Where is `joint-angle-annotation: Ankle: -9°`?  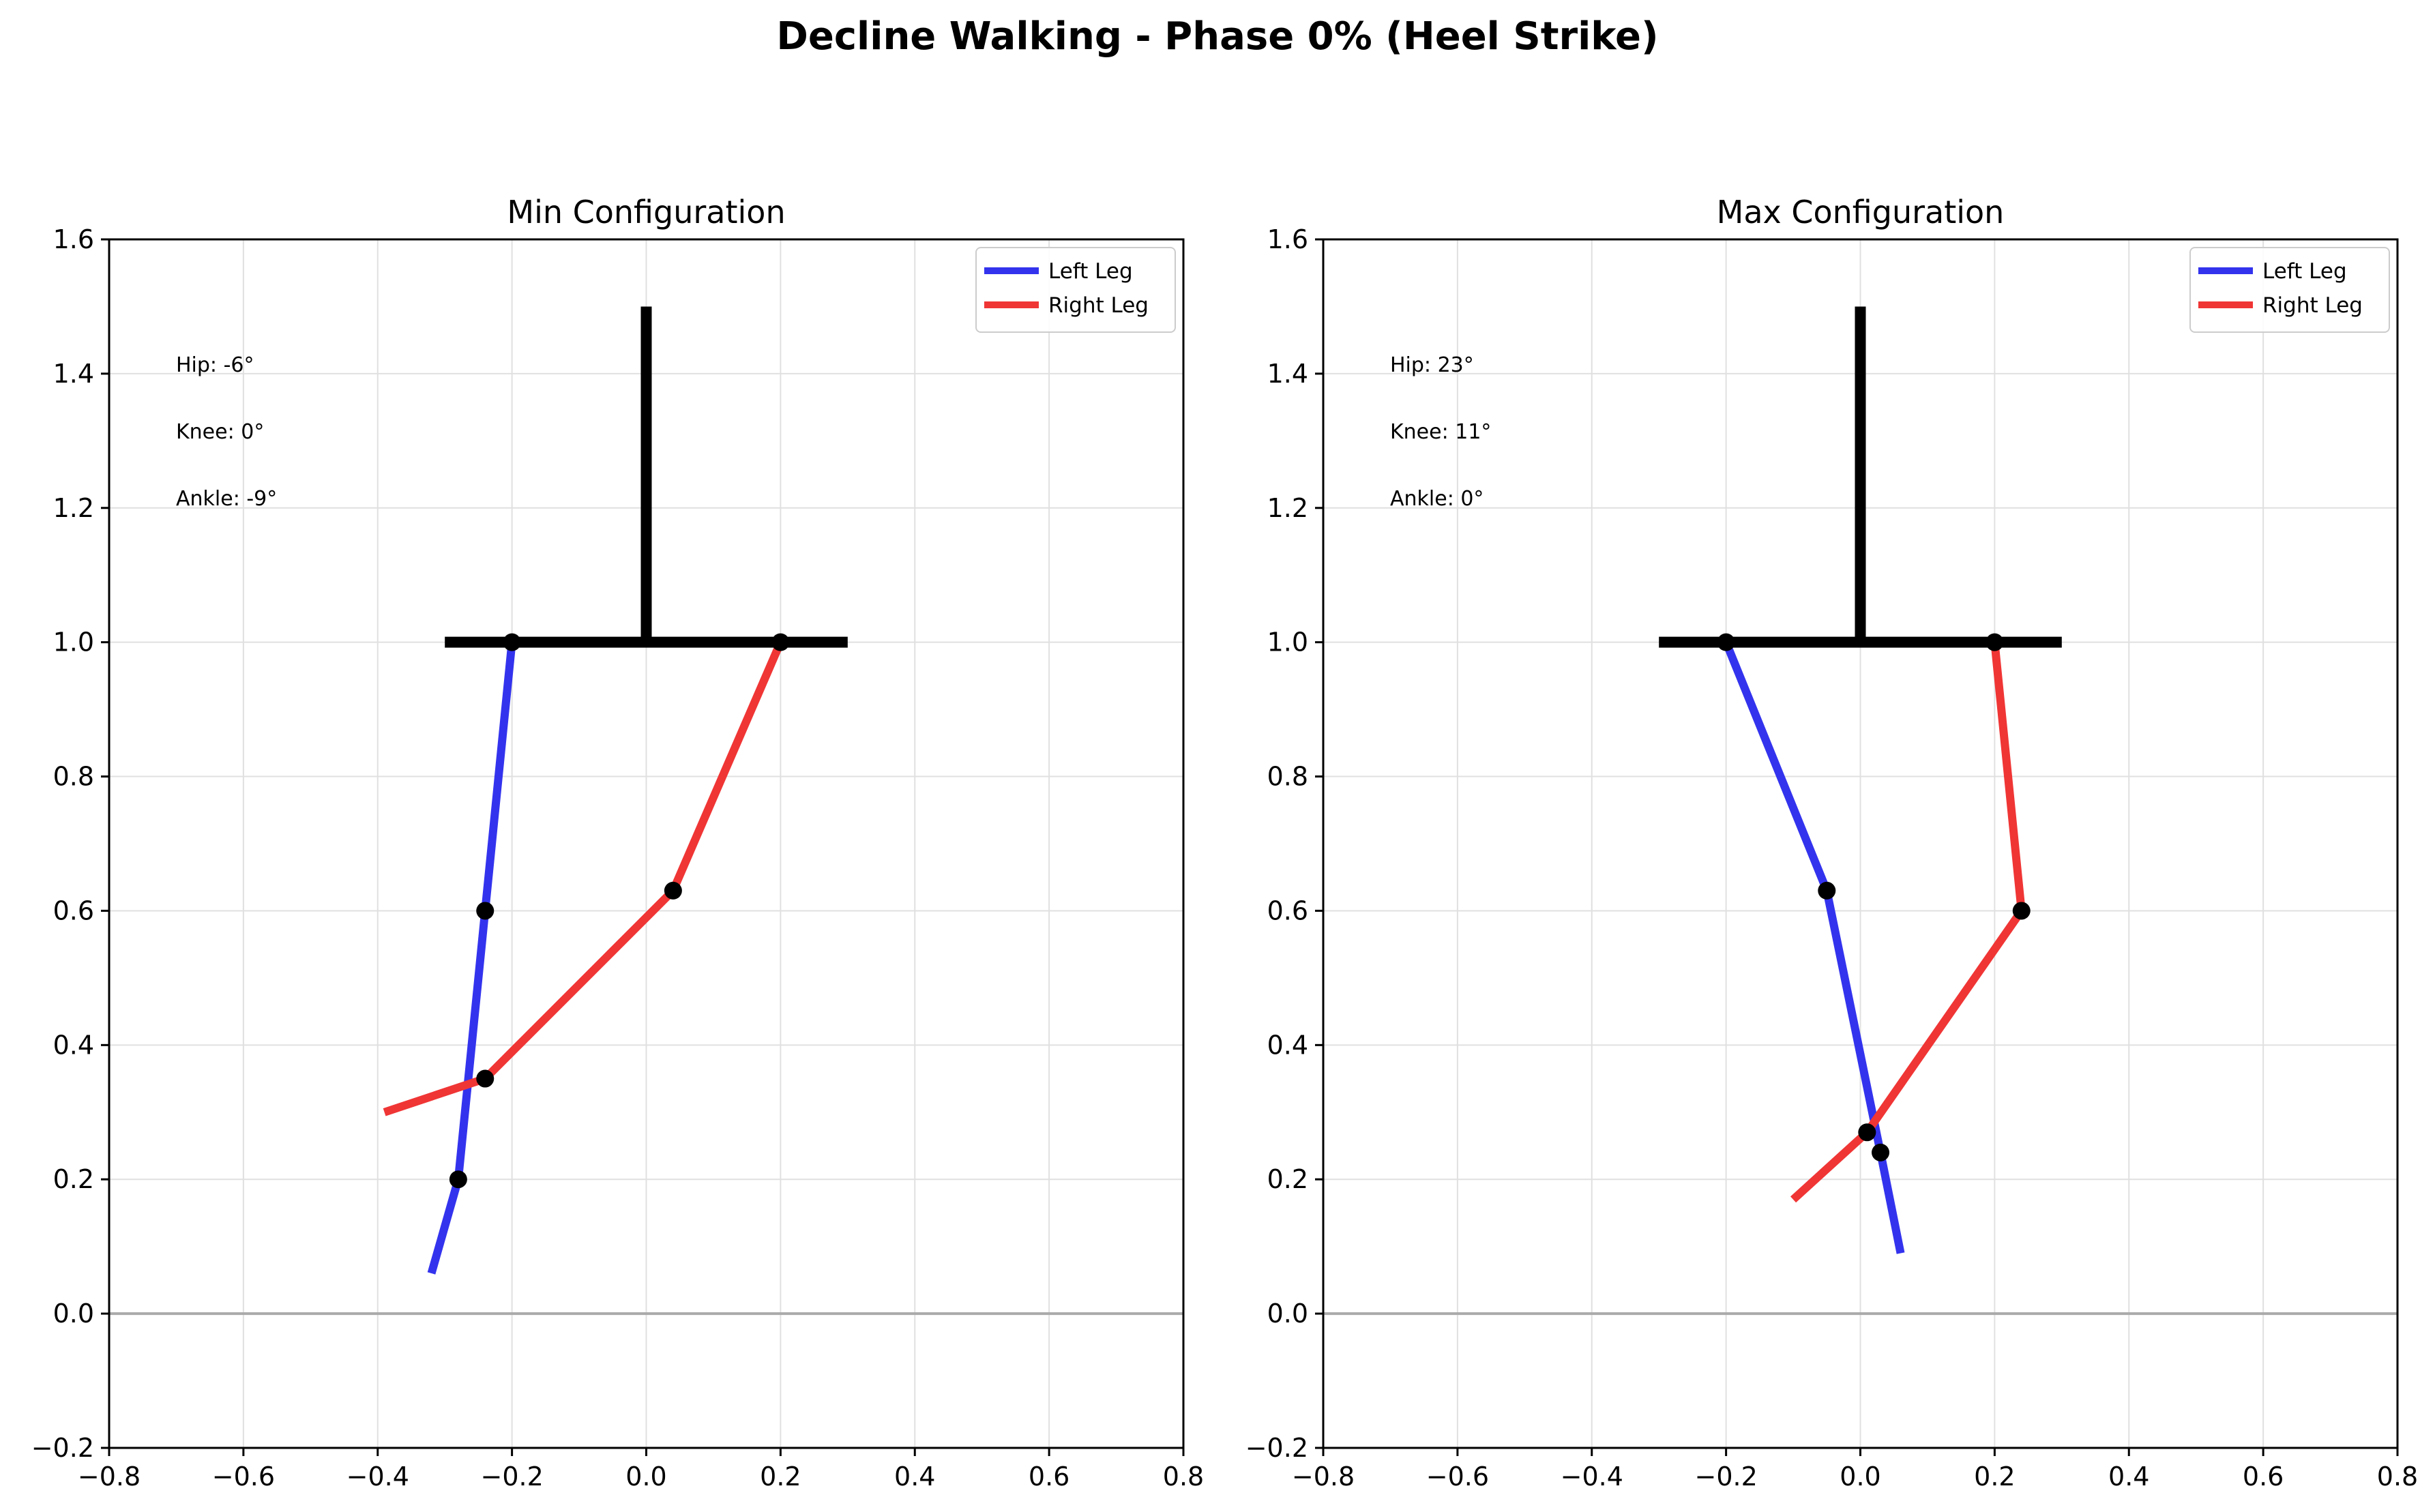 joint-angle-annotation: Ankle: -9° is located at coordinates (226, 499).